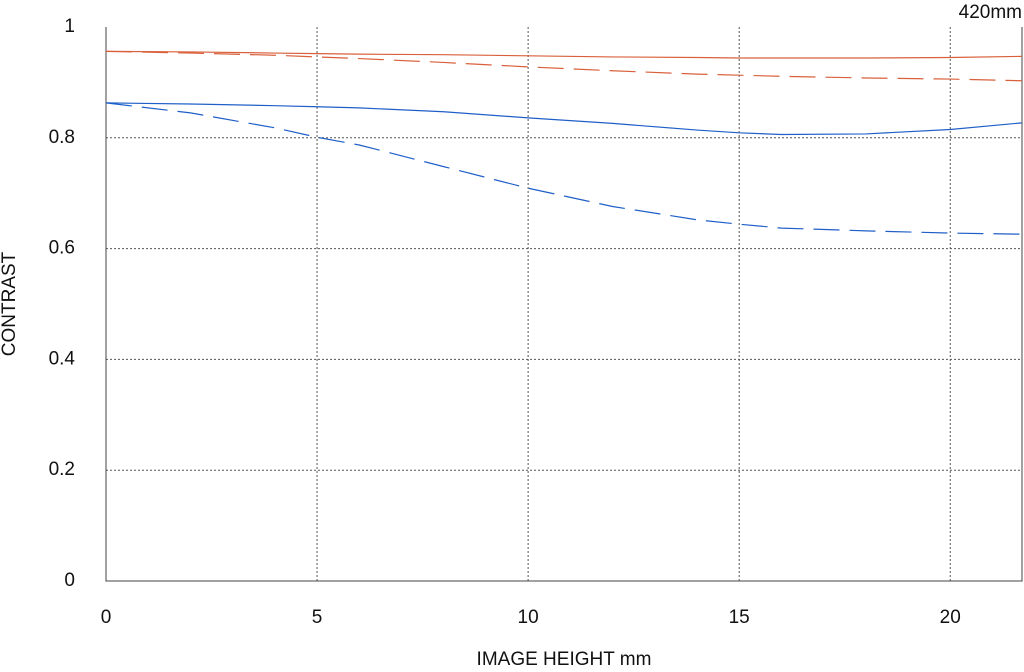 The width and height of the screenshot is (1024, 672). I want to click on y-tick-label: 0.4, so click(62, 358).